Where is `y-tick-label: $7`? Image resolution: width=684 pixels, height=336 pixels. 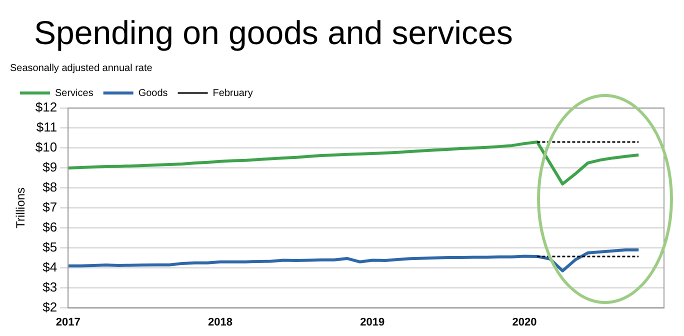
y-tick-label: $7 is located at coordinates (50, 206).